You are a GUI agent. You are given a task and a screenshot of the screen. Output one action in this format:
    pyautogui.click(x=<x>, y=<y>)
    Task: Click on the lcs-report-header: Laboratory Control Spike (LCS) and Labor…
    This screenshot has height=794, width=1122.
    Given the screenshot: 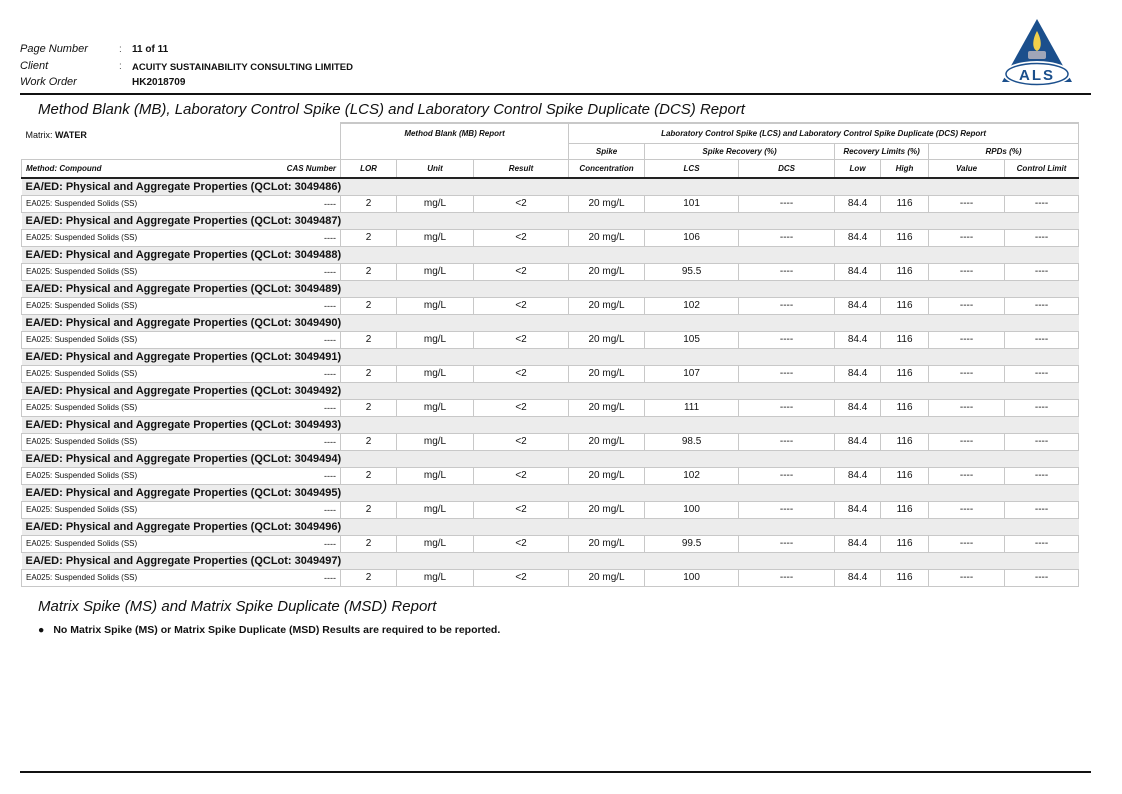 What is the action you would take?
    pyautogui.click(x=824, y=133)
    